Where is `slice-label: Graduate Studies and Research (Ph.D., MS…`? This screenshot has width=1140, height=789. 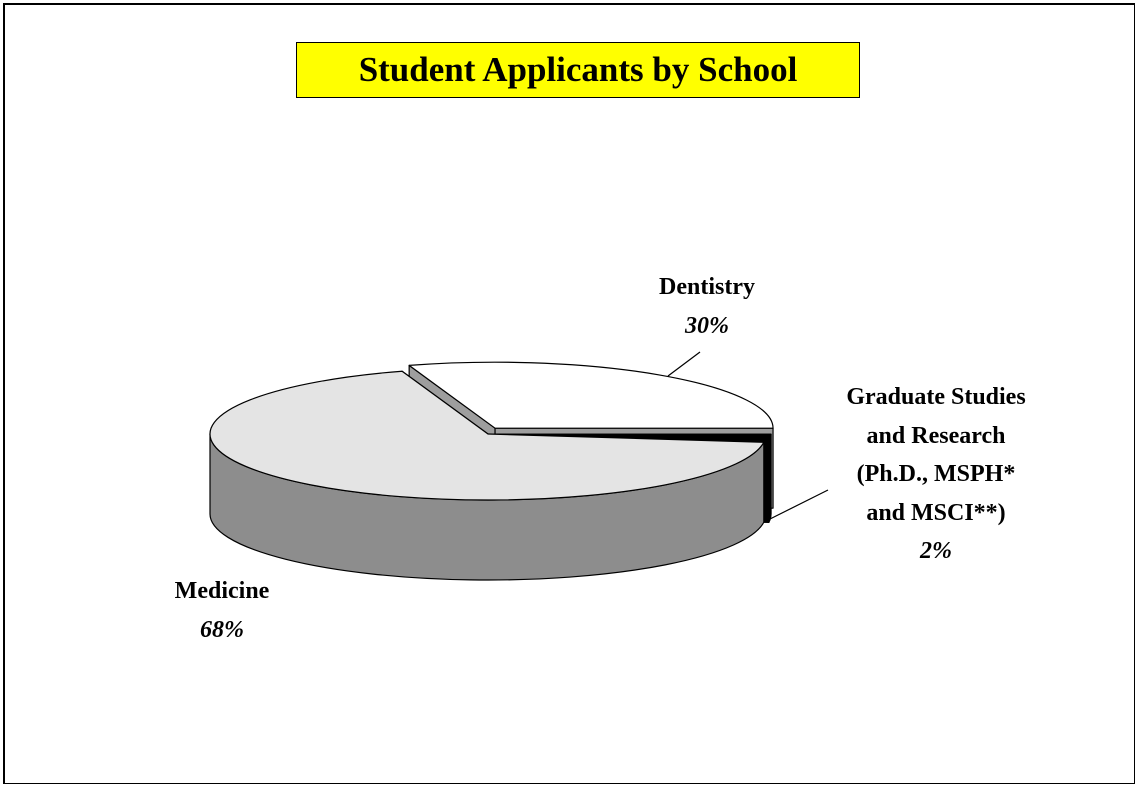
slice-label: Graduate Studies and Research (Ph.D., MS… is located at coordinates (936, 474).